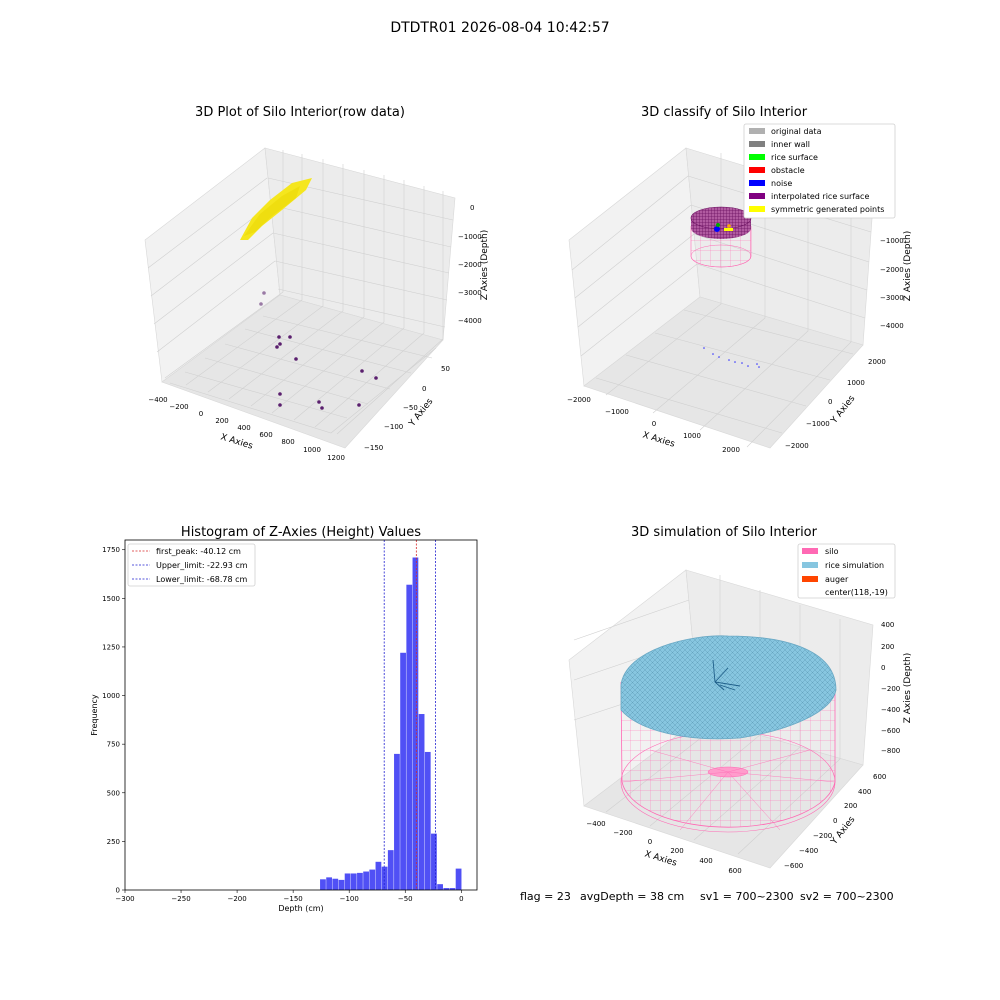 The image size is (1000, 1000). Describe the element at coordinates (178, 407) in the screenshot. I see `raw-xtick: −200` at that location.